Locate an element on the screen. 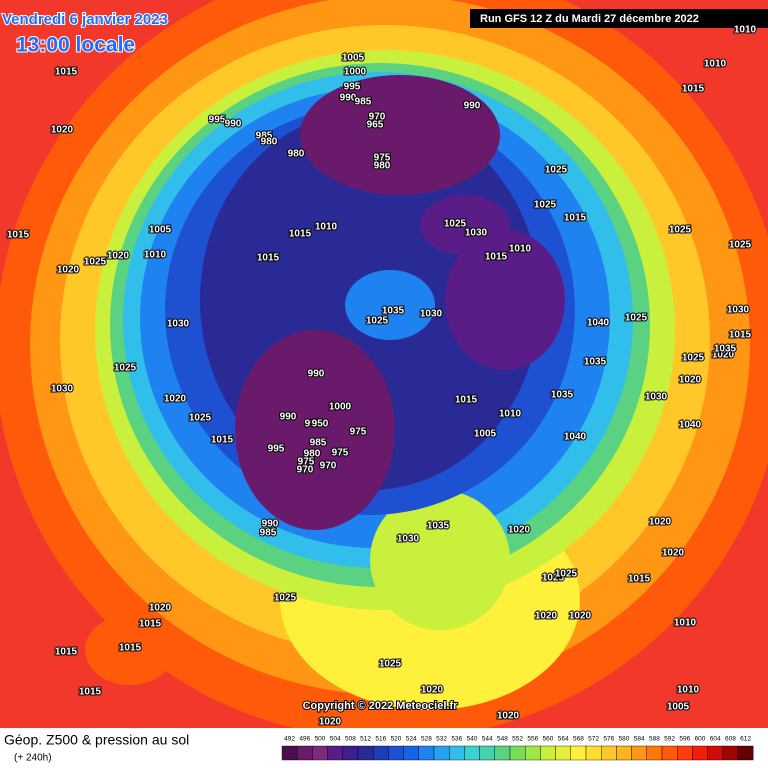 The height and width of the screenshot is (768, 768). scale-label: 556 is located at coordinates (532, 739).